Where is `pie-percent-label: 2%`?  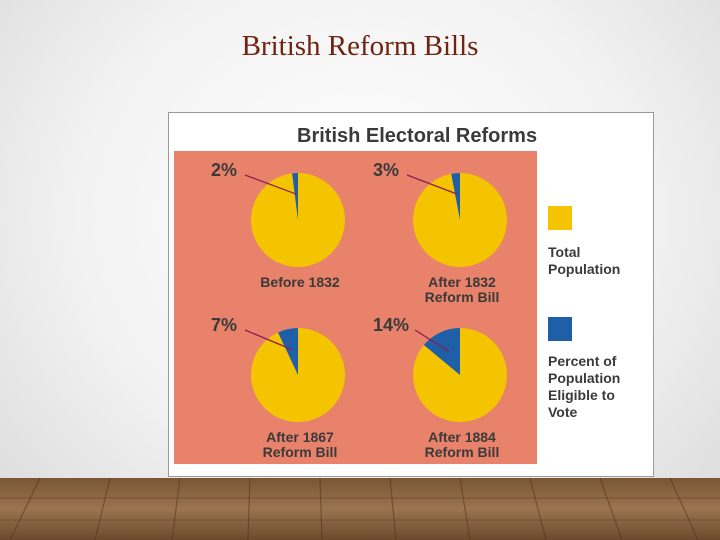 pie-percent-label: 2% is located at coordinates (224, 170).